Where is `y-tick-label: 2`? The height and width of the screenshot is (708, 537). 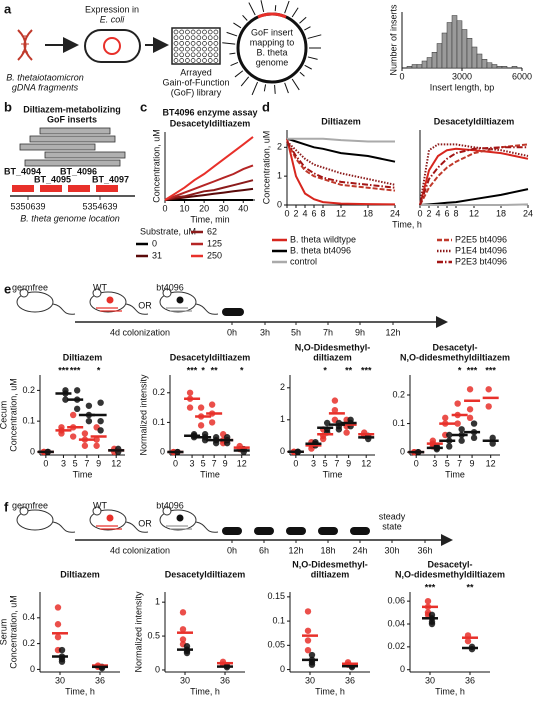 y-tick-label: 2 is located at coordinates (282, 387).